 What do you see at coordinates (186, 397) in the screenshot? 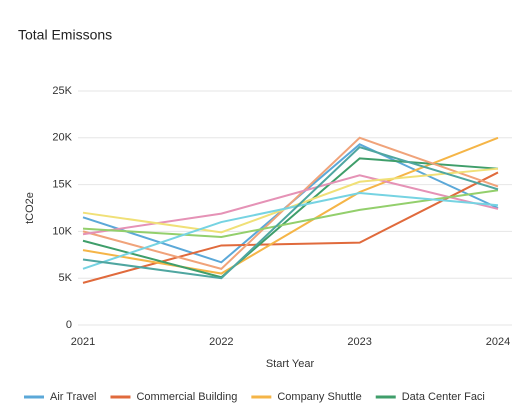
I see `legend-label: Commercial Building` at bounding box center [186, 397].